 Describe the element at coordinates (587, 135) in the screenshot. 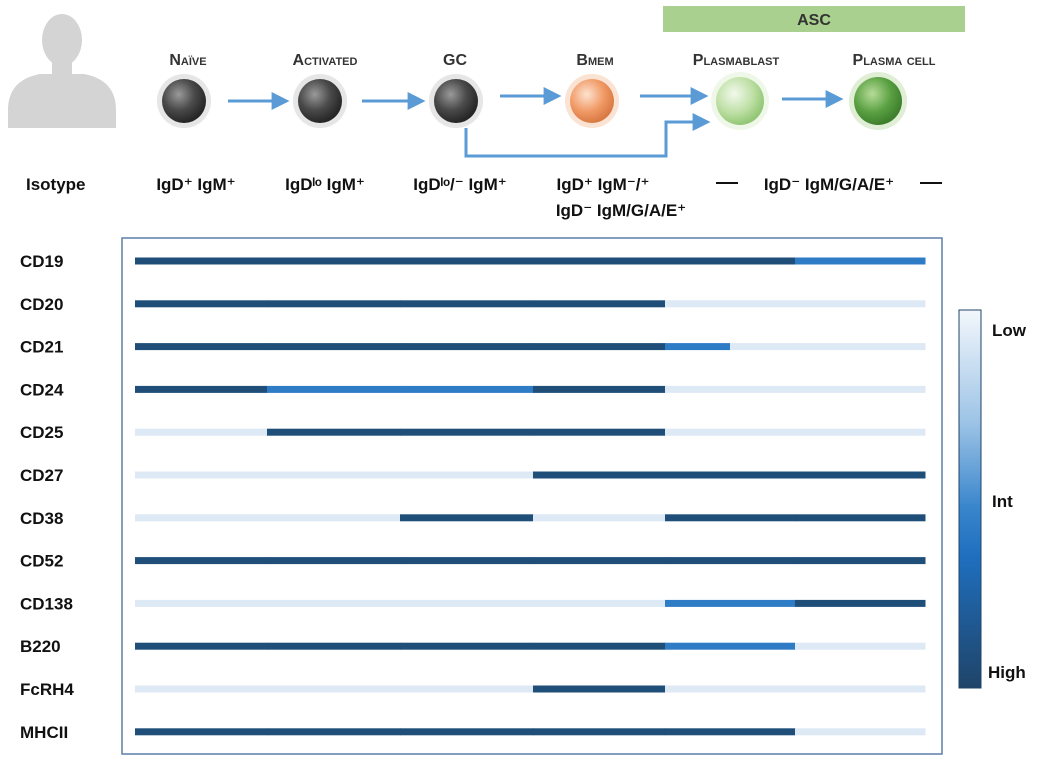

I see `arrow-gc-to-plasmablast` at that location.